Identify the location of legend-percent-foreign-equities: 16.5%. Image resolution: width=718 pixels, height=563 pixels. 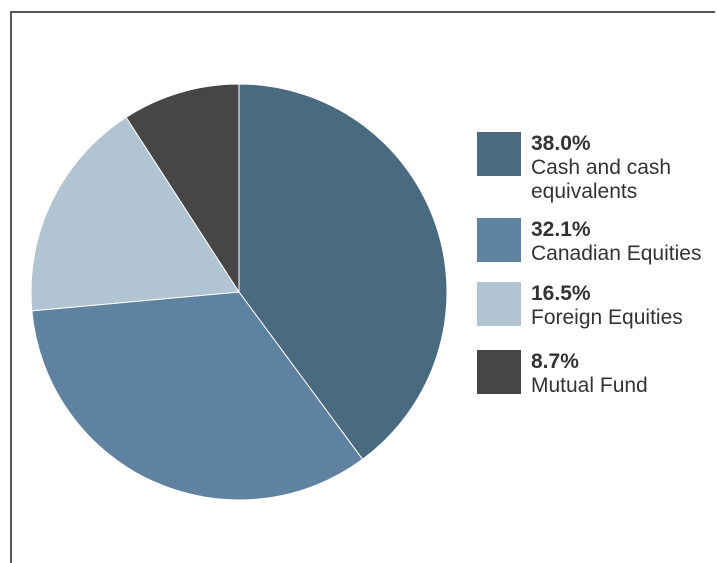
(561, 293).